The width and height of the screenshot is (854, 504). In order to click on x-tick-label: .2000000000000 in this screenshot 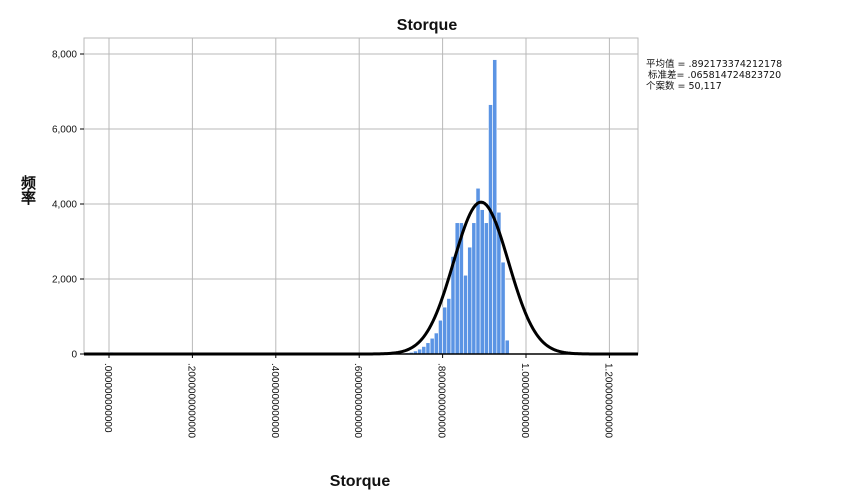, I will do `click(190, 401)`.